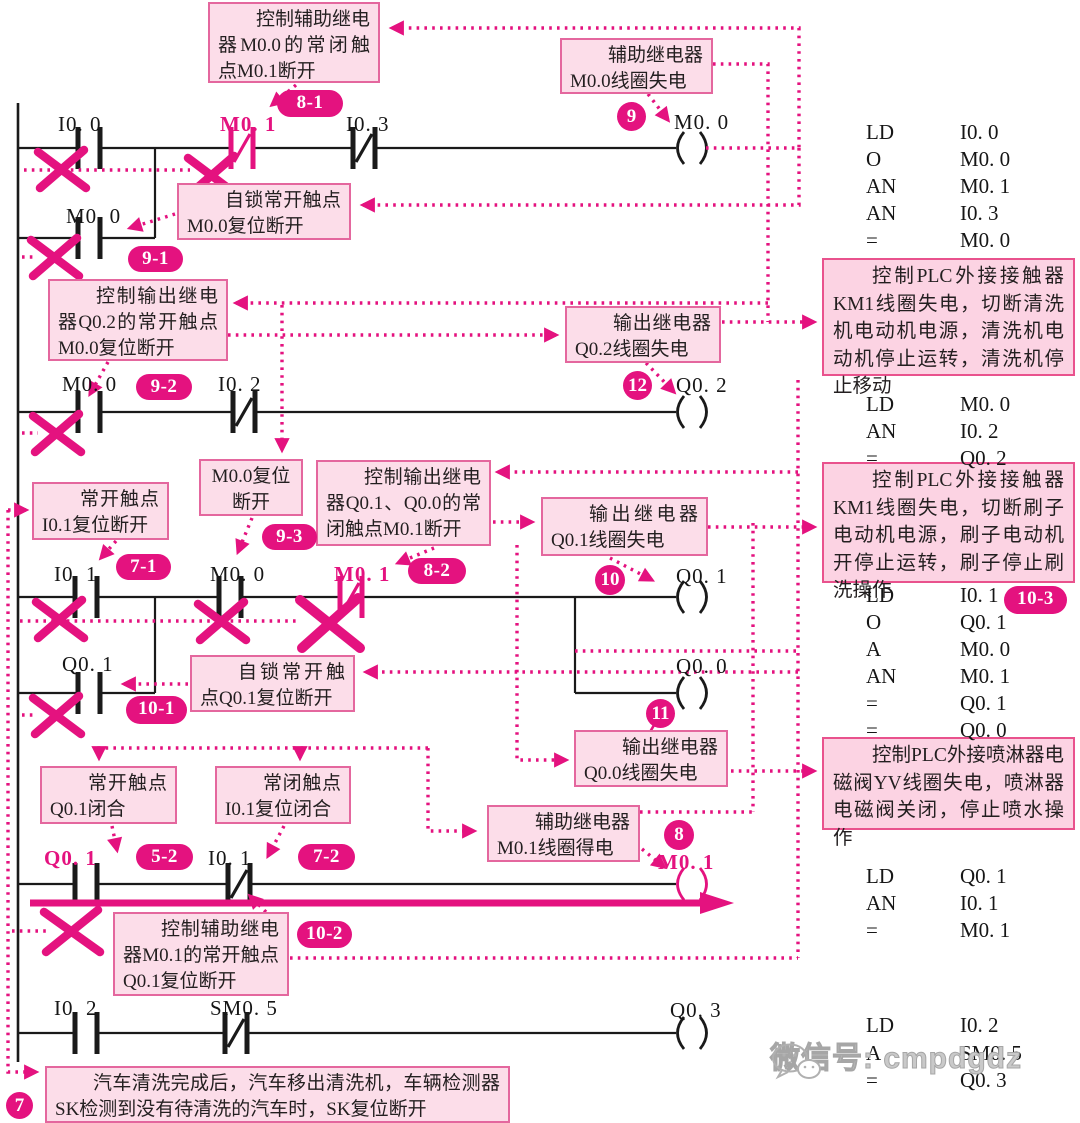 The height and width of the screenshot is (1123, 1080). Describe the element at coordinates (155, 259) in the screenshot. I see `step-badge-9-1: 9-1` at that location.